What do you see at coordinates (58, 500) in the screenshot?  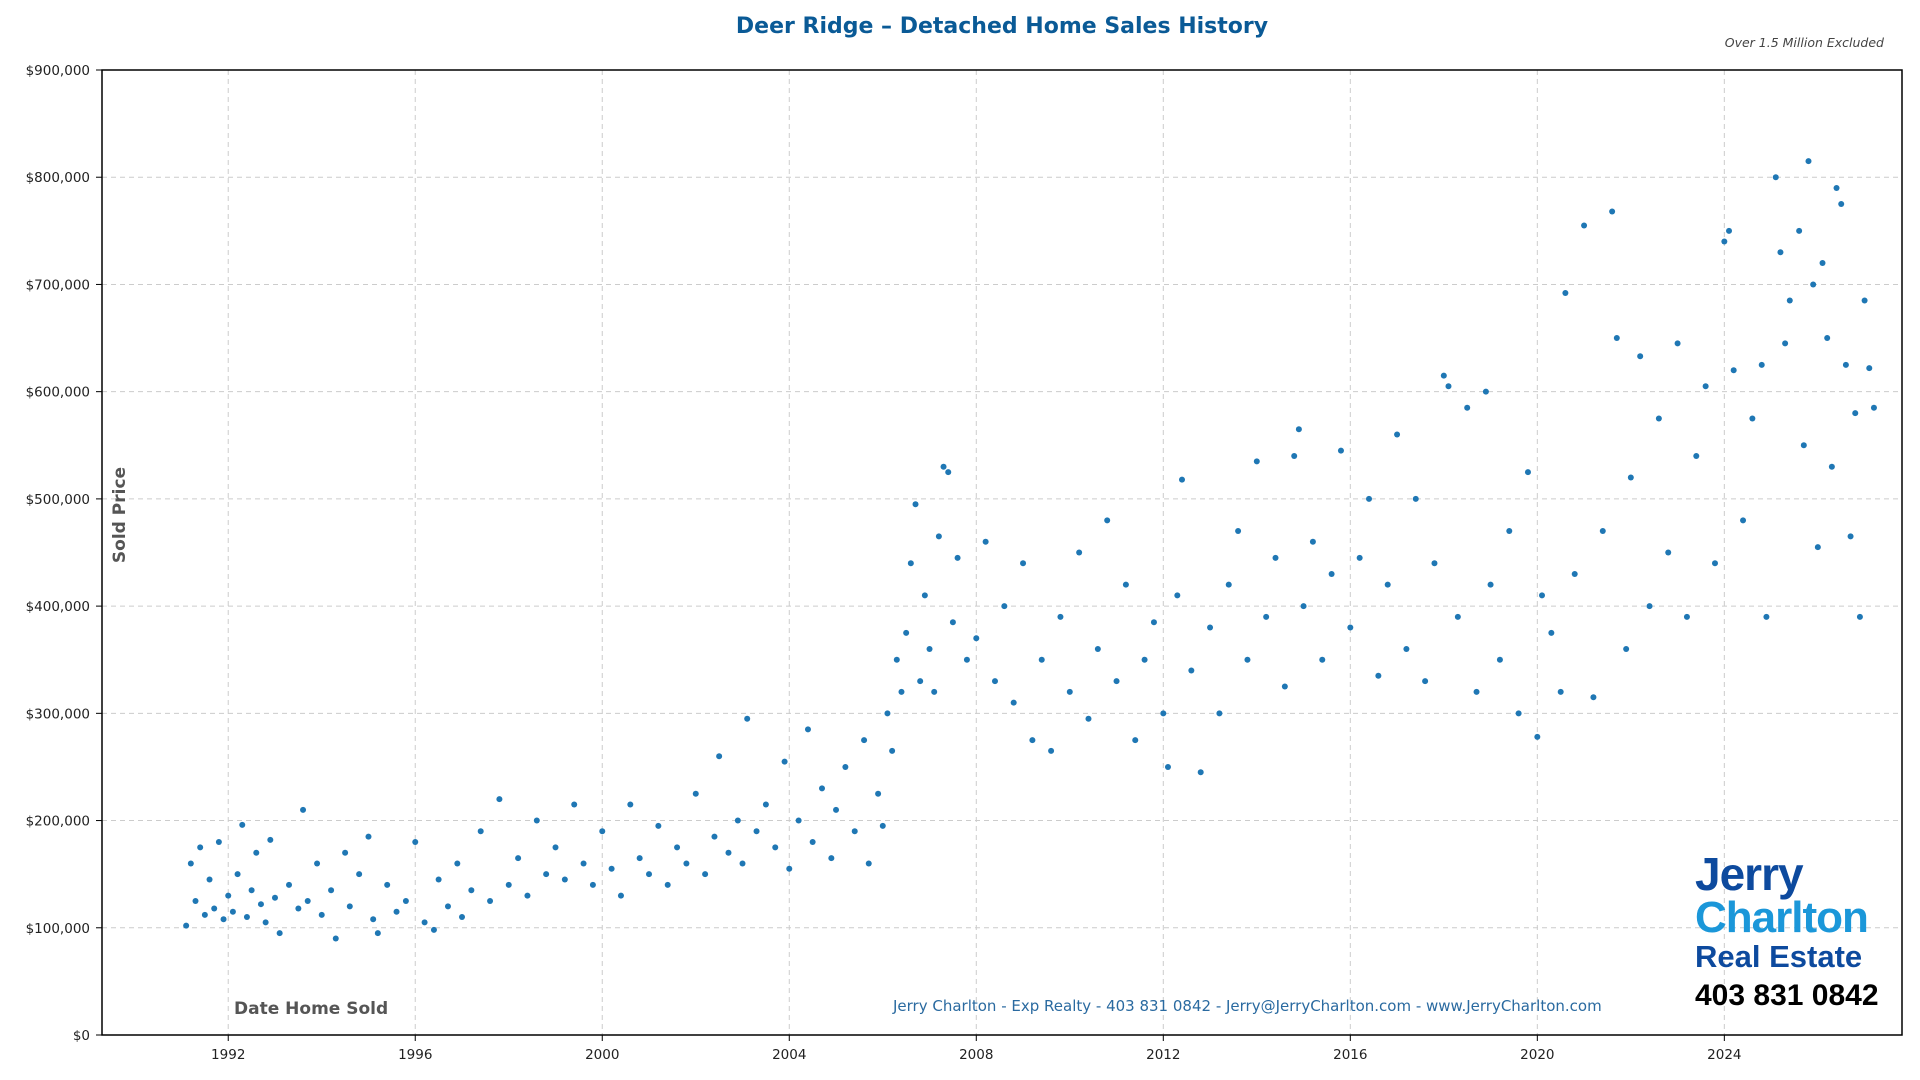 I see `y-tick-label: $500,000` at bounding box center [58, 500].